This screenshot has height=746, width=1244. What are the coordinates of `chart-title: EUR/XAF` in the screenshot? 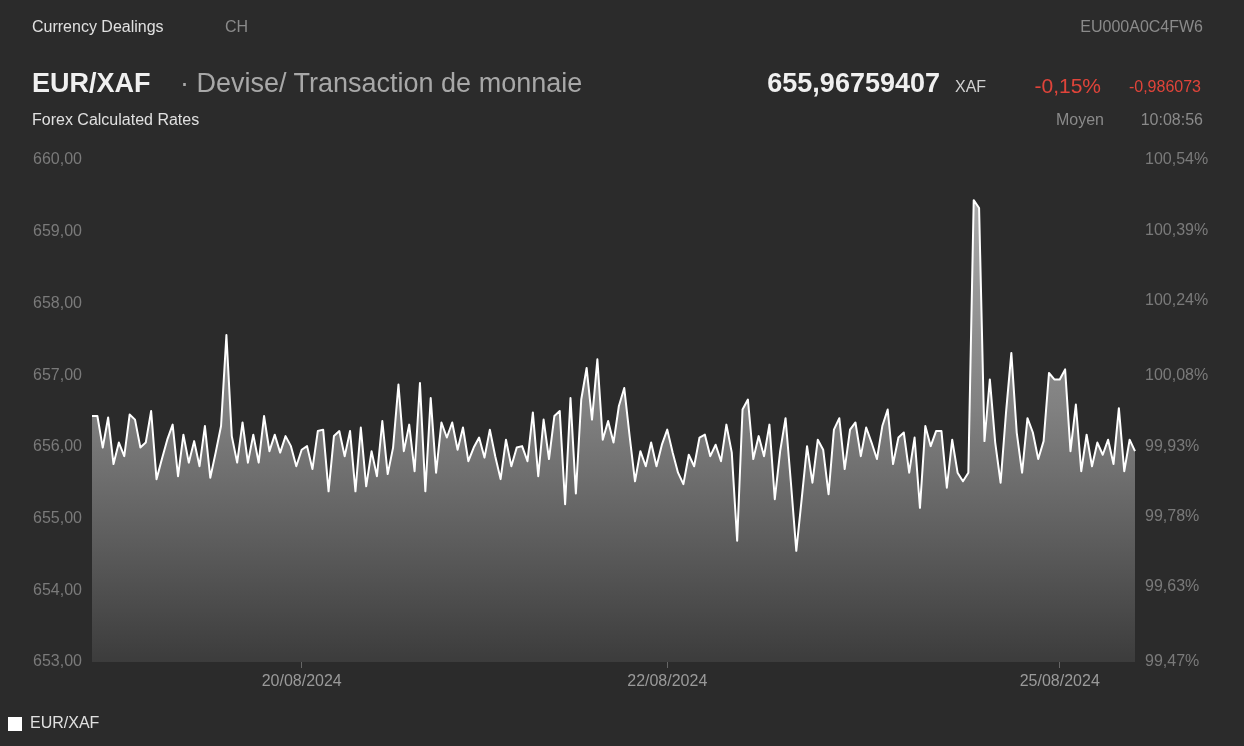 It's located at (91, 83).